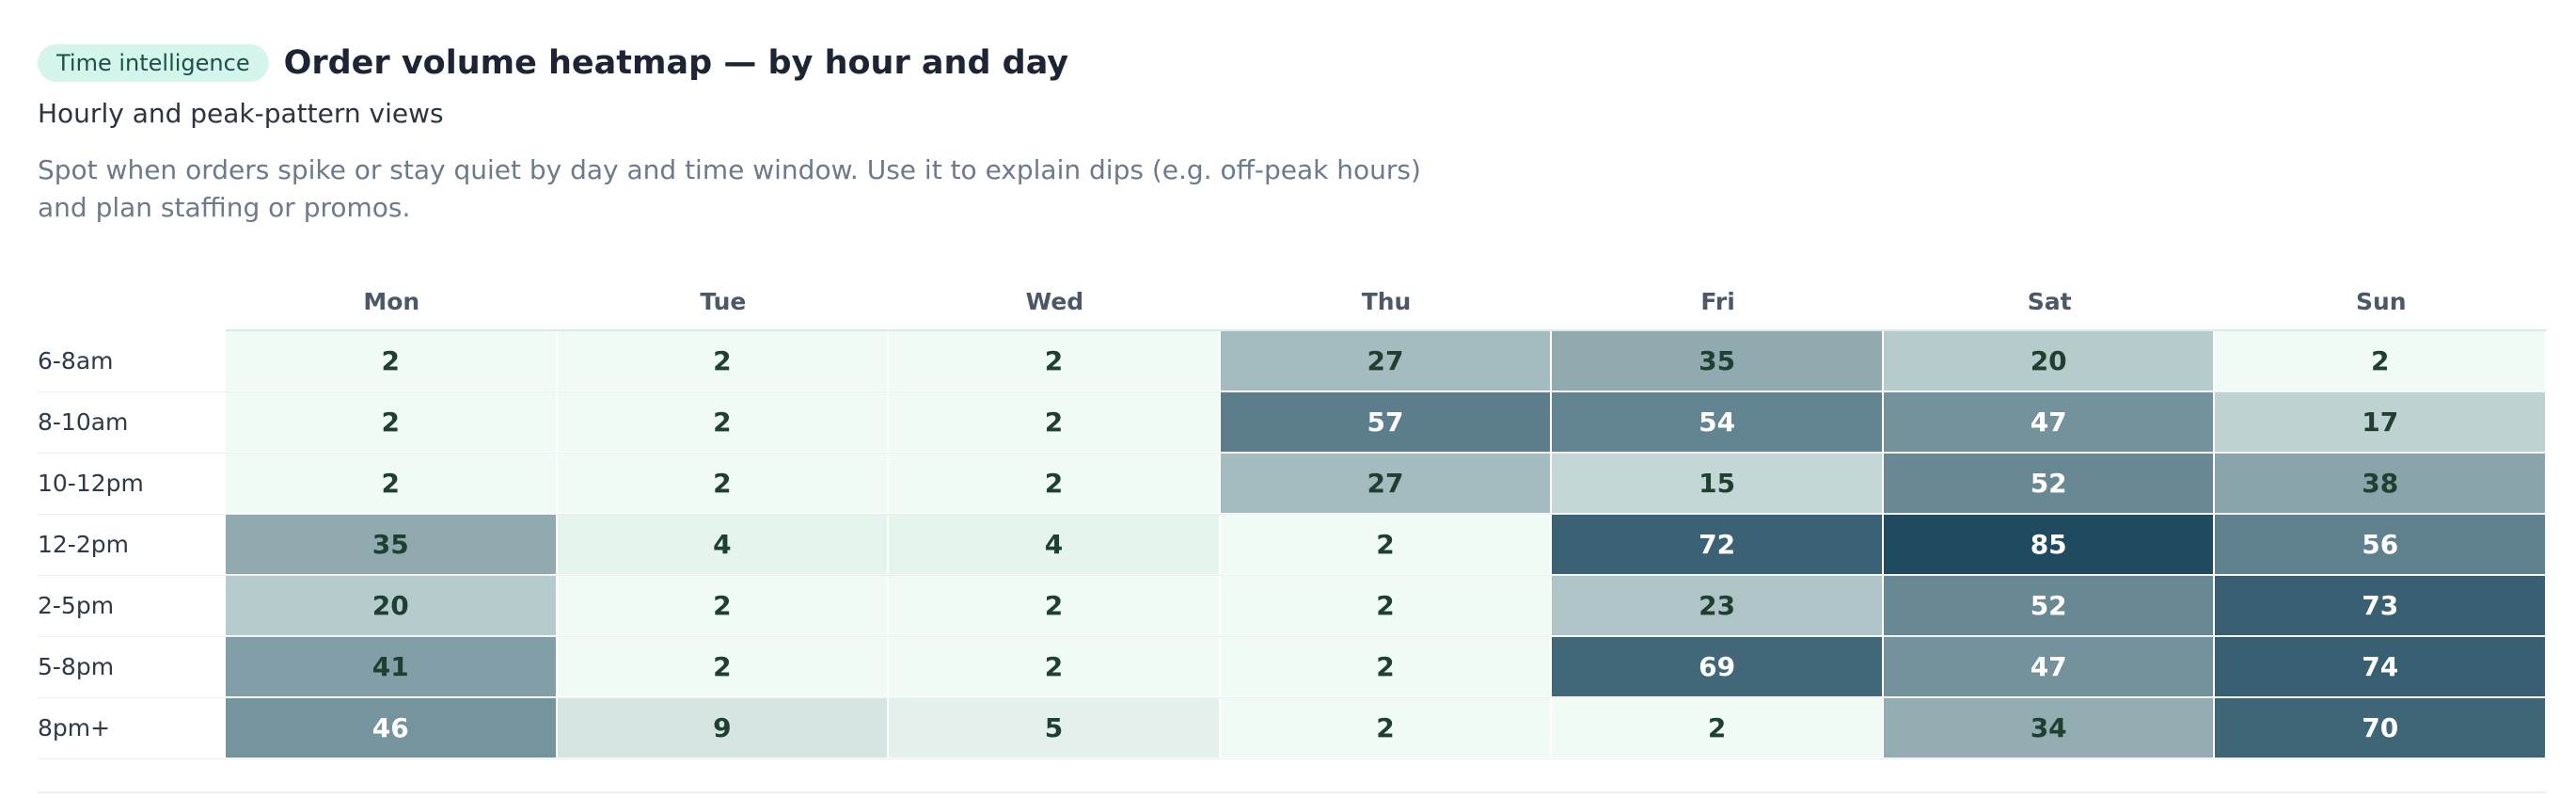 This screenshot has height=798, width=2576. Describe the element at coordinates (723, 301) in the screenshot. I see `column-header-tue: Tue` at that location.